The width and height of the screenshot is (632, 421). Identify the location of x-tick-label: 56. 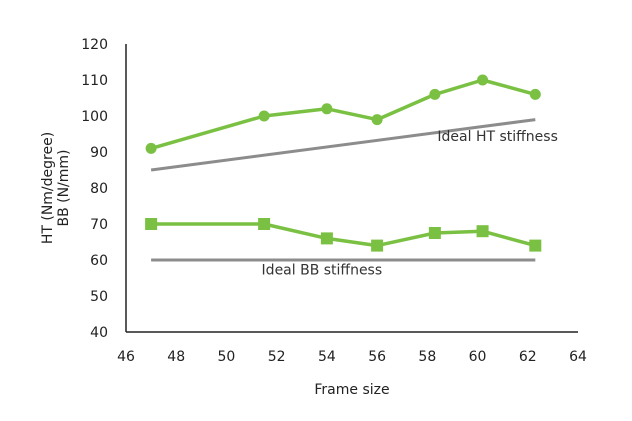
(377, 357).